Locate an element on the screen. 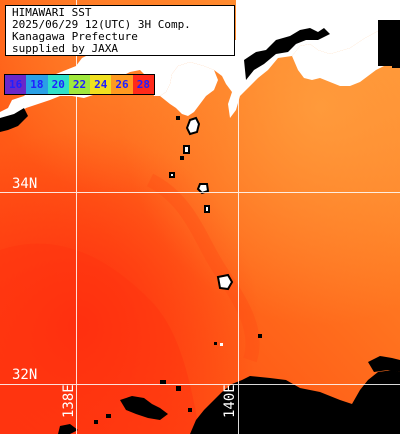  scale-cell-22: 22 is located at coordinates (79, 84).